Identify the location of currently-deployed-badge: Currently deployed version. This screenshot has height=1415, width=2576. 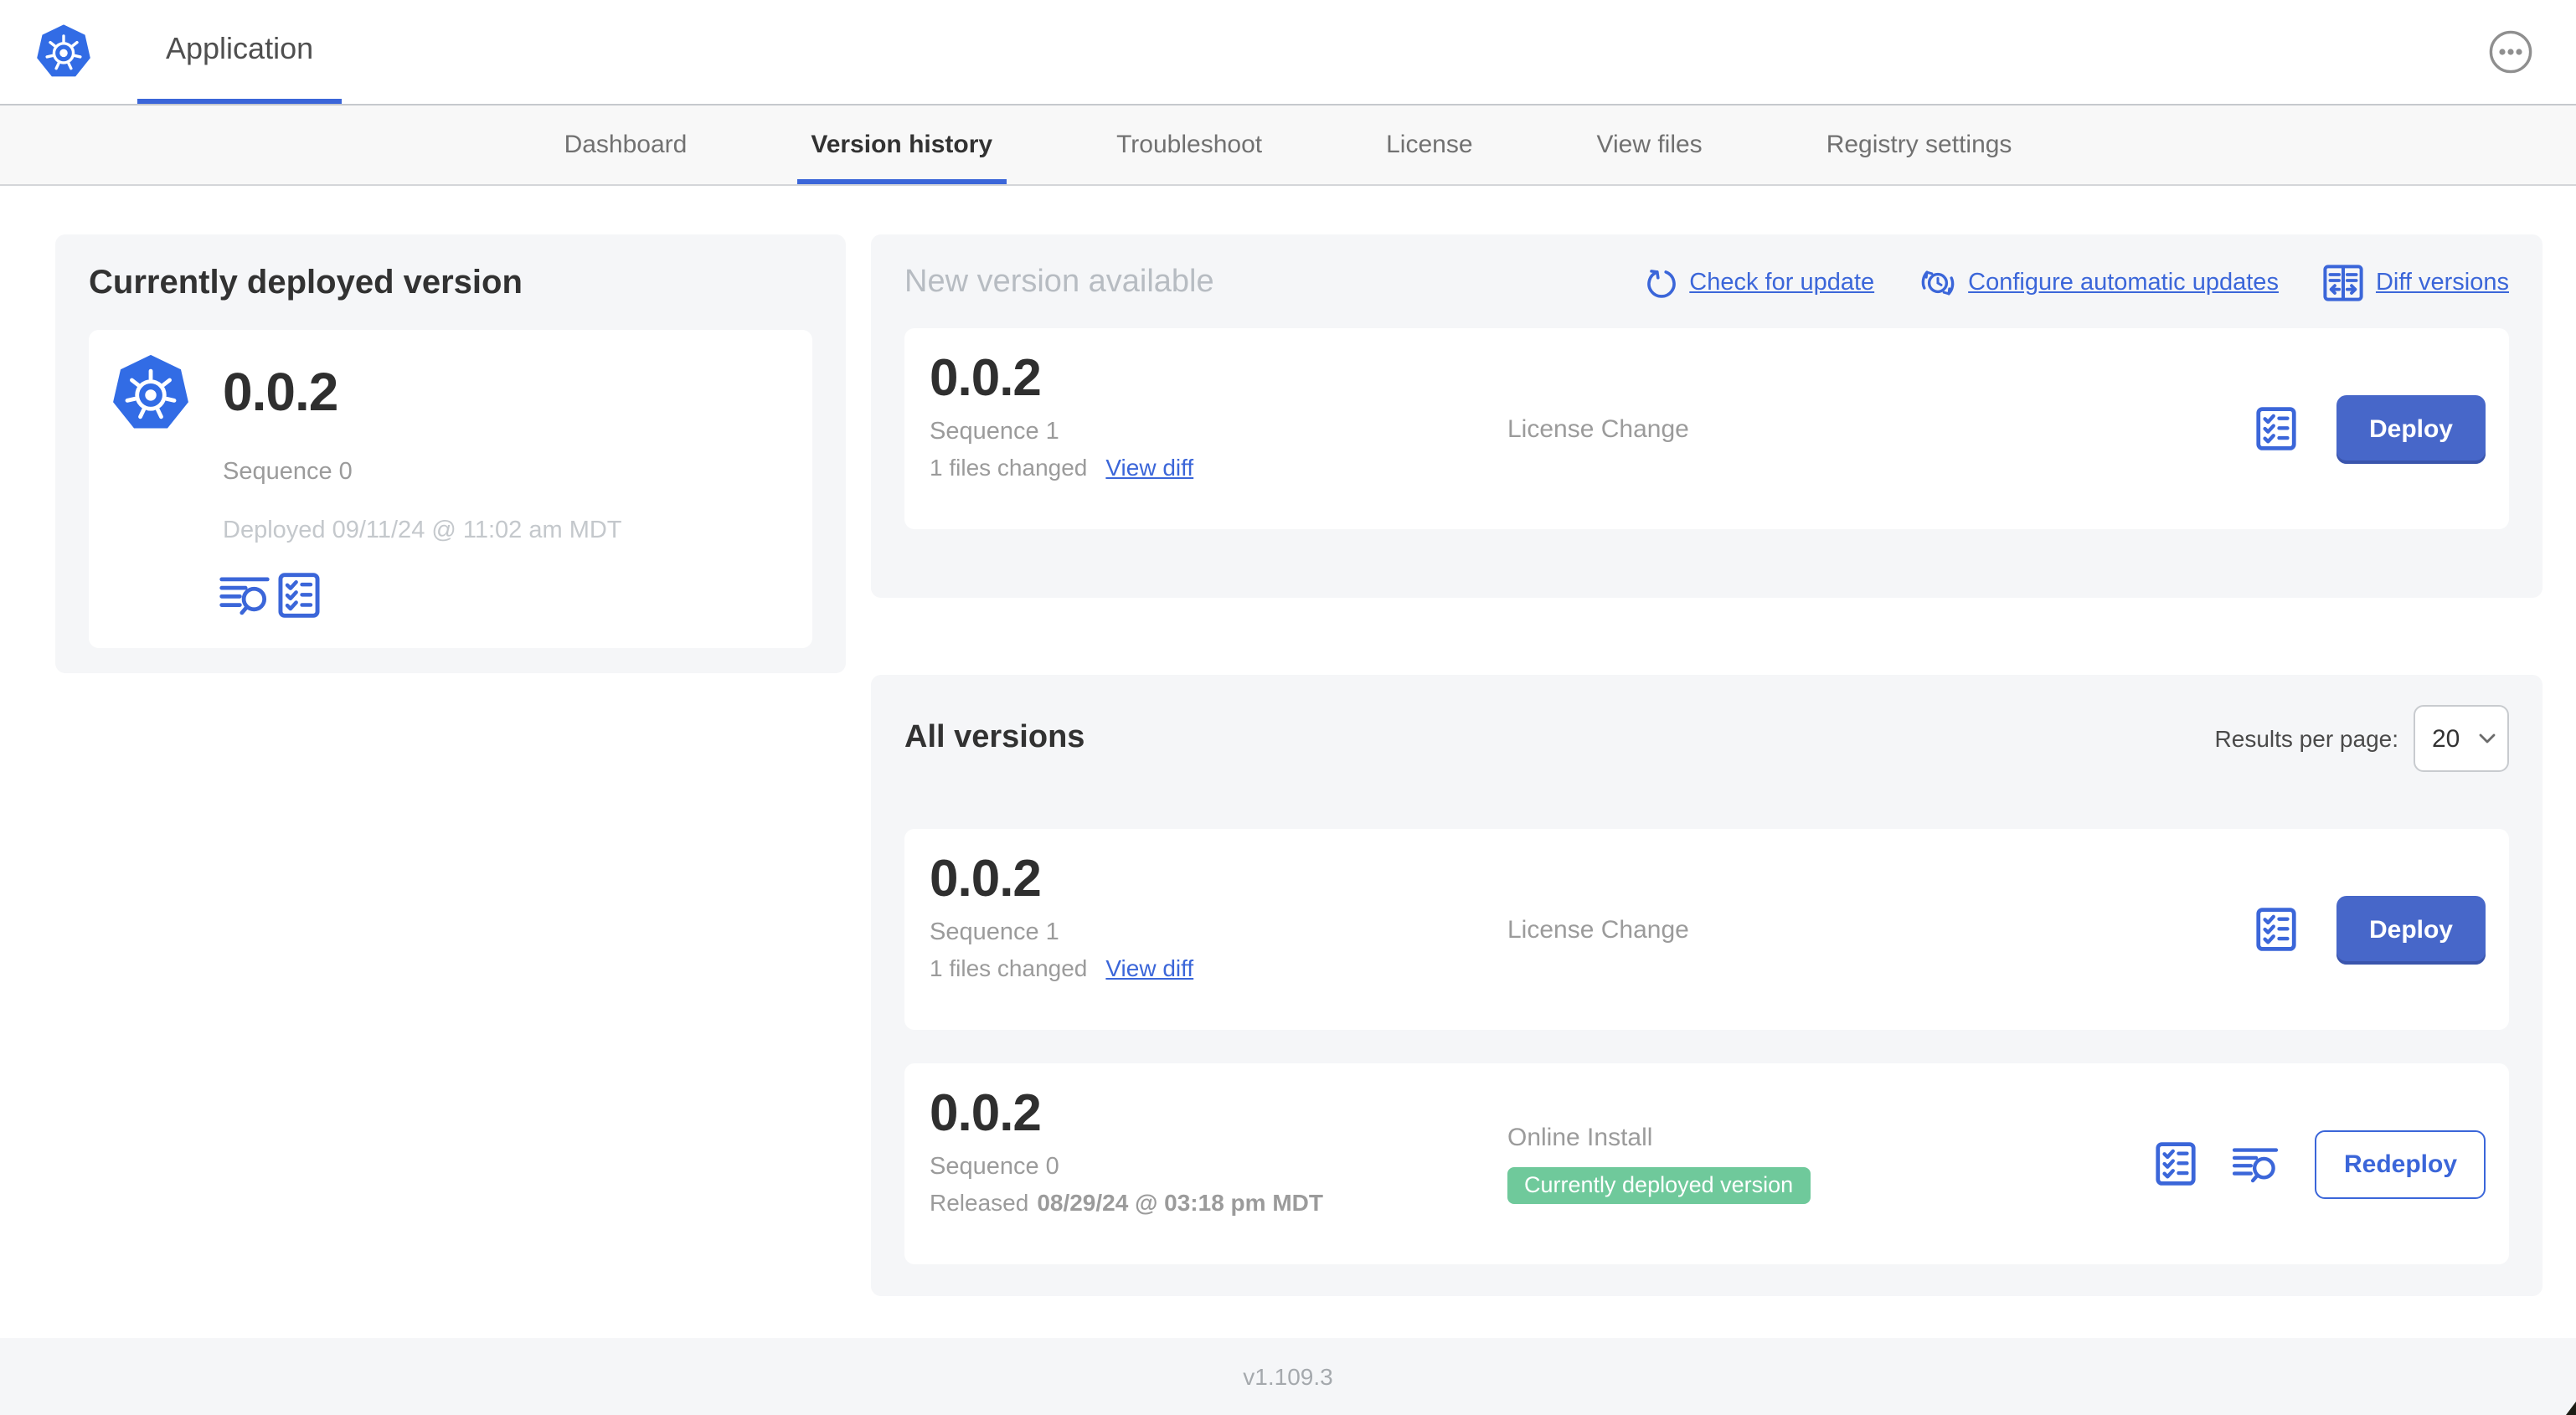
(1659, 1185).